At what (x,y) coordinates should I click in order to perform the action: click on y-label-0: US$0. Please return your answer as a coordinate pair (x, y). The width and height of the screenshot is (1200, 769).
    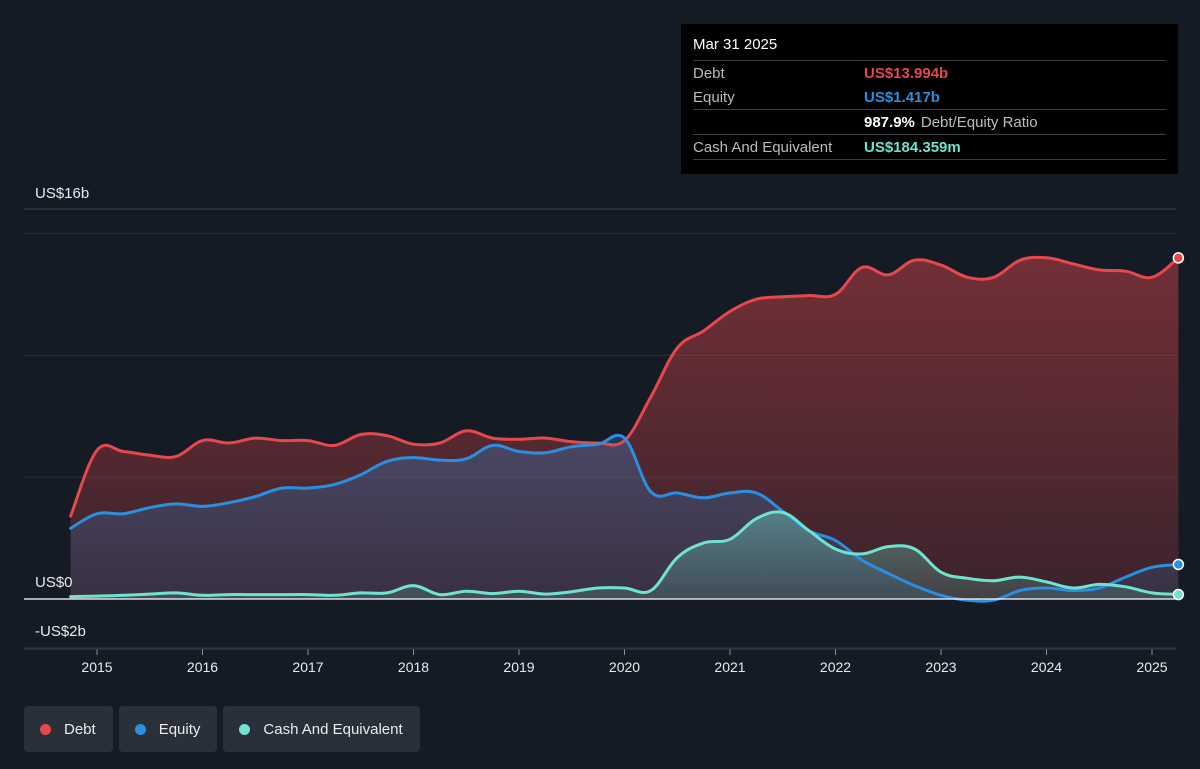
    Looking at the image, I should click on (54, 582).